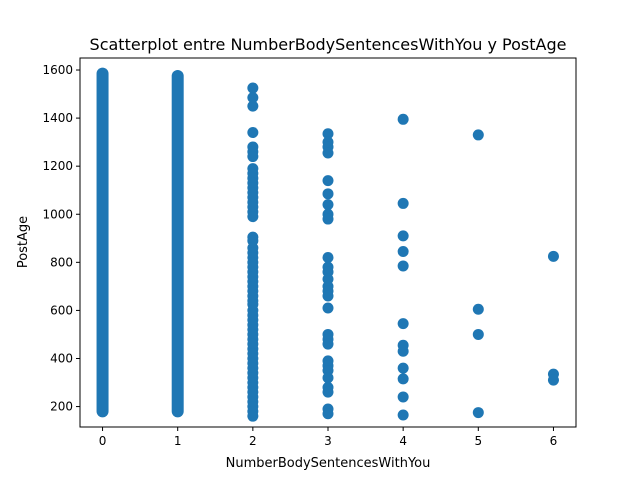 This screenshot has height=480, width=640. What do you see at coordinates (103, 441) in the screenshot?
I see `x-tick-label: 0` at bounding box center [103, 441].